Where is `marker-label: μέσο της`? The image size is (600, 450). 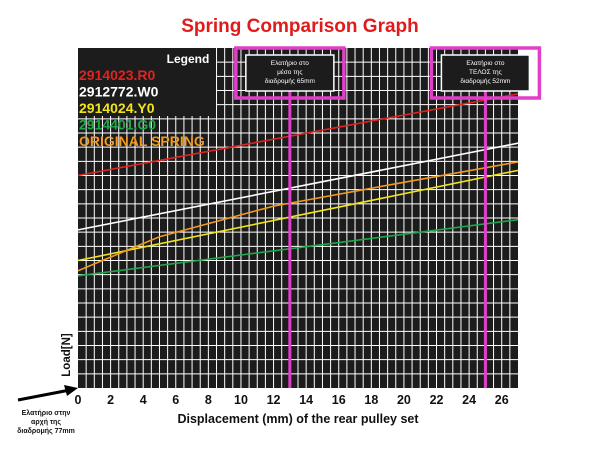 marker-label: μέσο της is located at coordinates (289, 72).